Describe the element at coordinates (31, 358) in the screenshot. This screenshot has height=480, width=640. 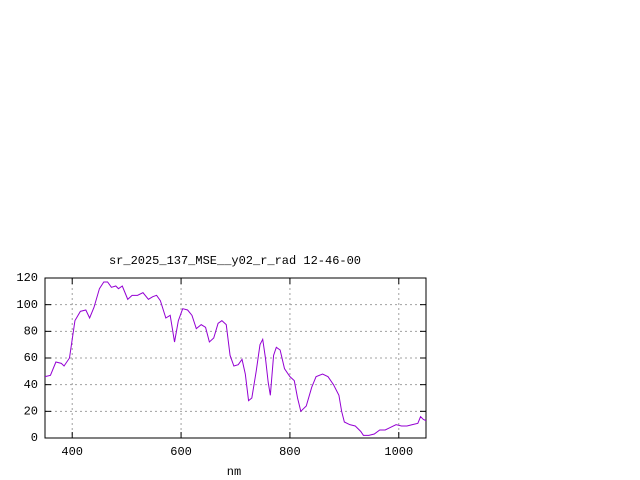
I see `y-tick-label: 60` at that location.